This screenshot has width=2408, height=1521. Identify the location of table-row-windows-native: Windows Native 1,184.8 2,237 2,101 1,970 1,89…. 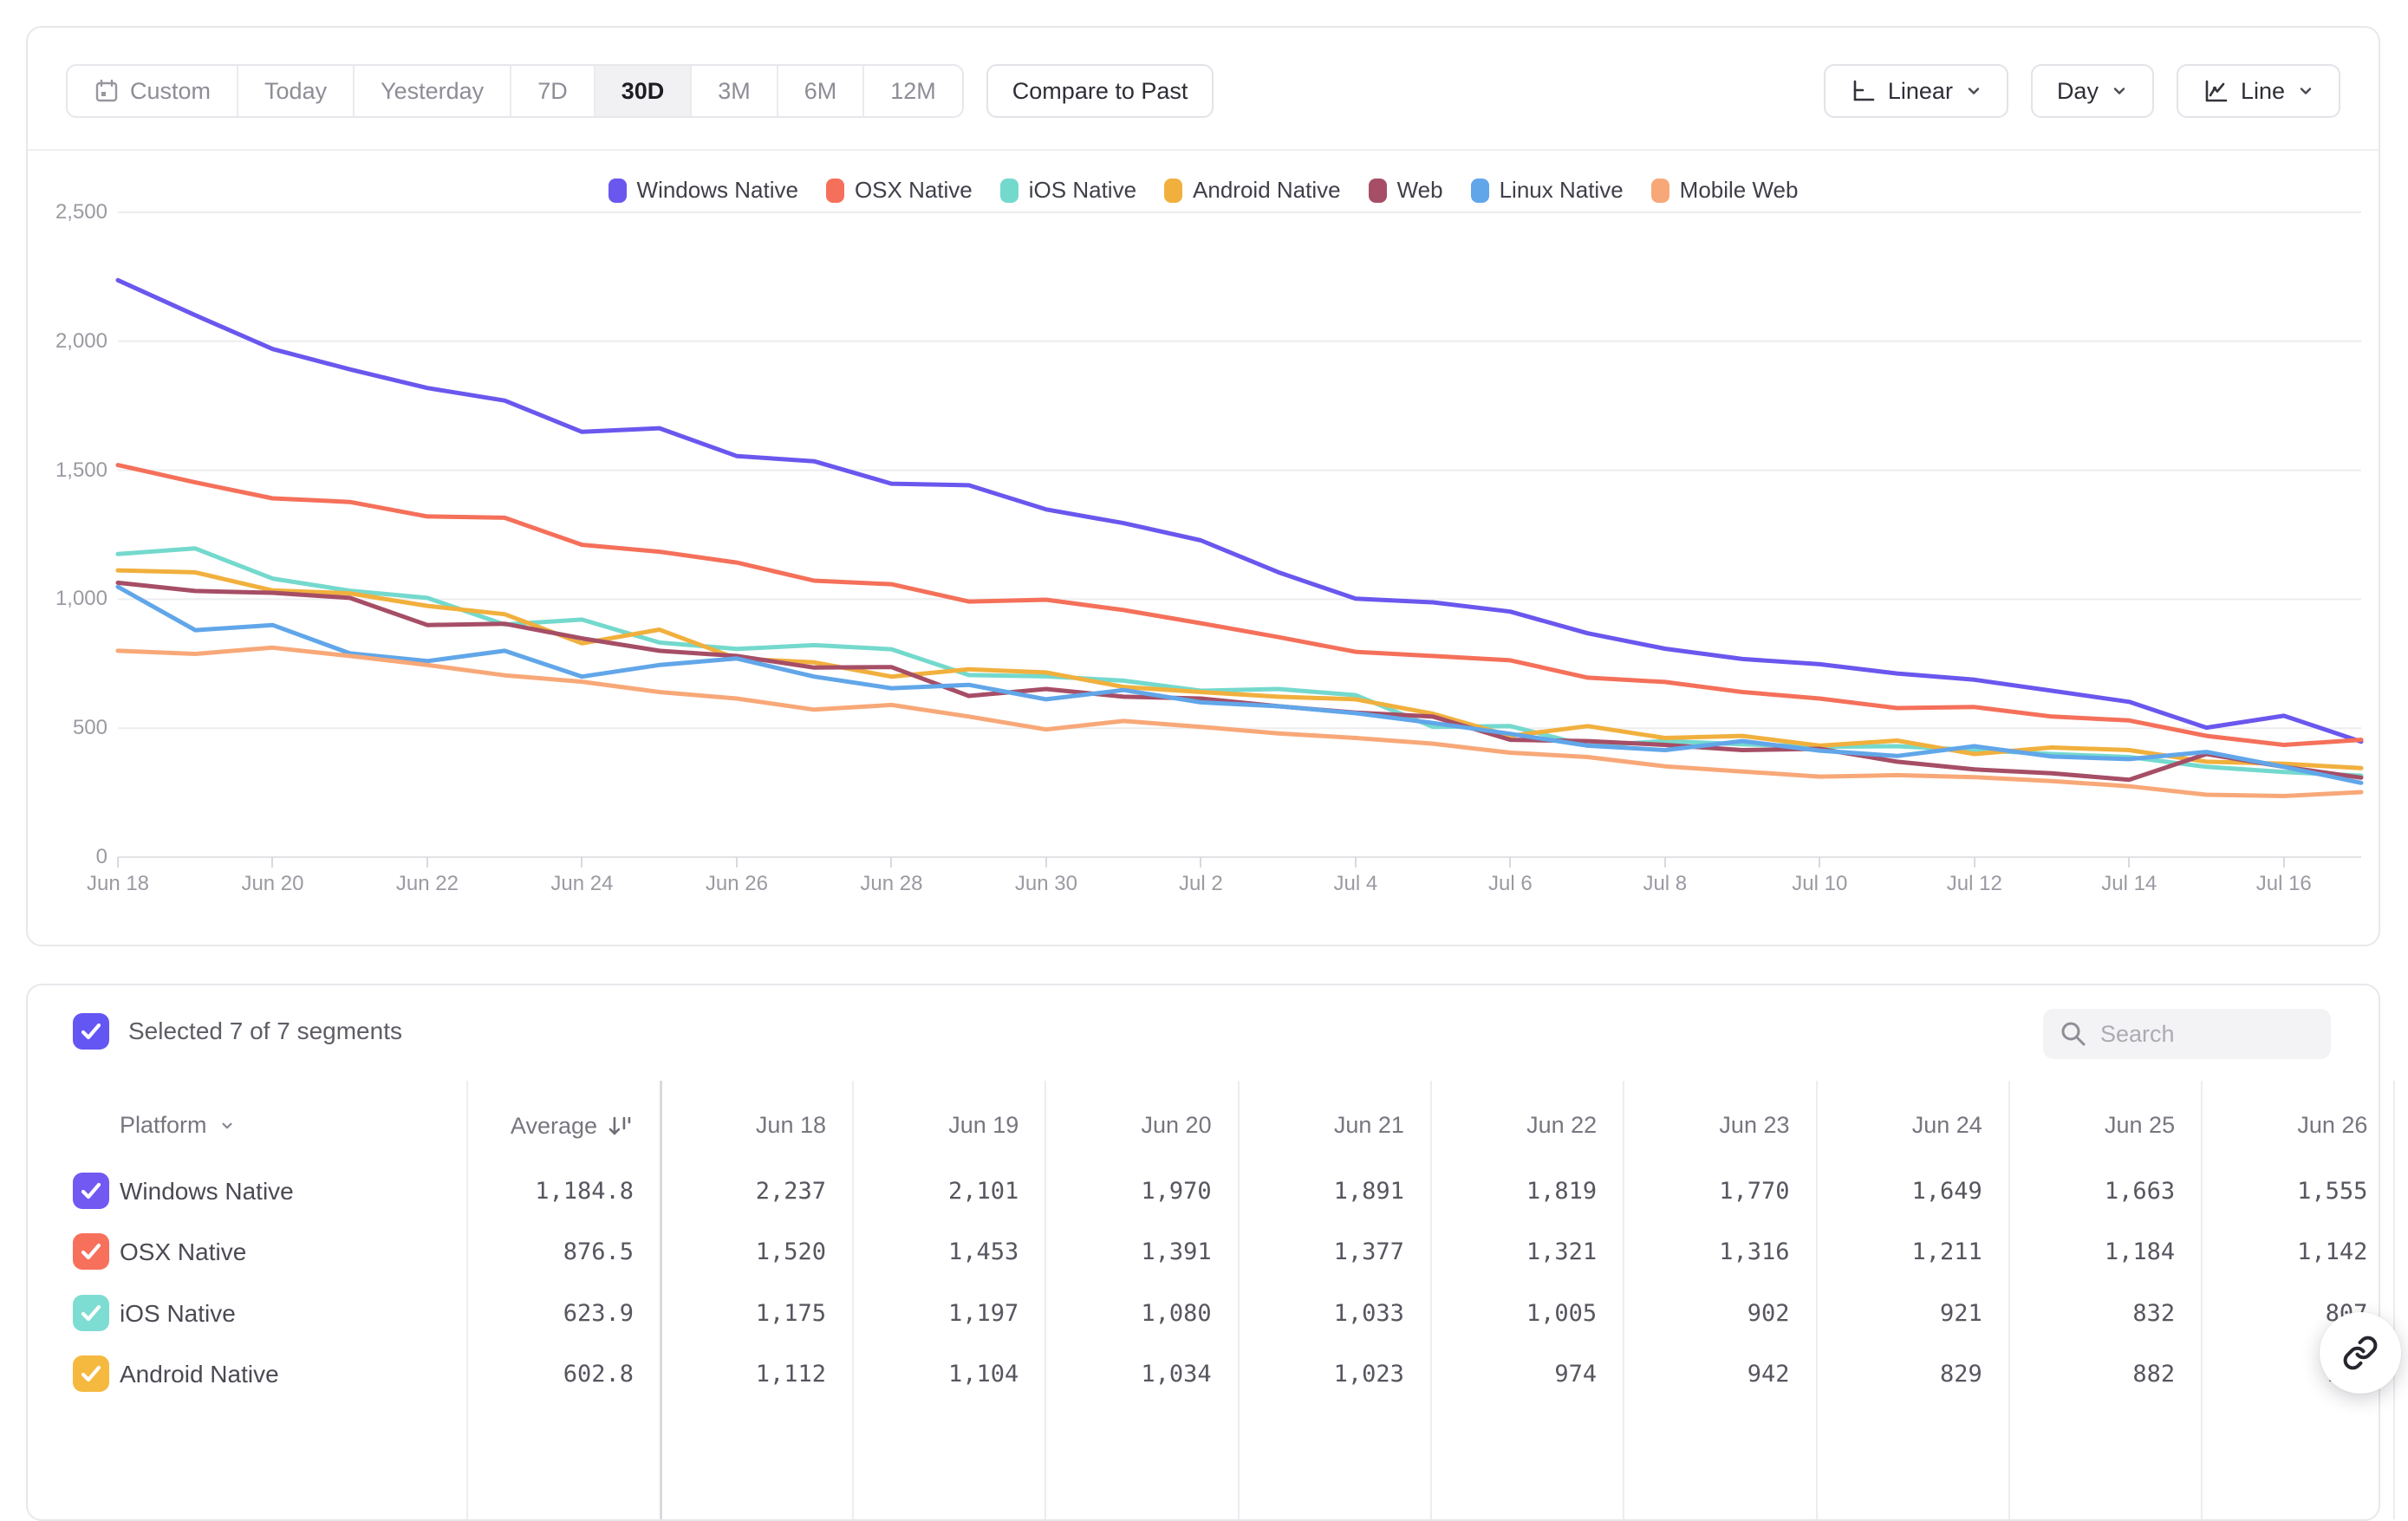
(1203, 1190).